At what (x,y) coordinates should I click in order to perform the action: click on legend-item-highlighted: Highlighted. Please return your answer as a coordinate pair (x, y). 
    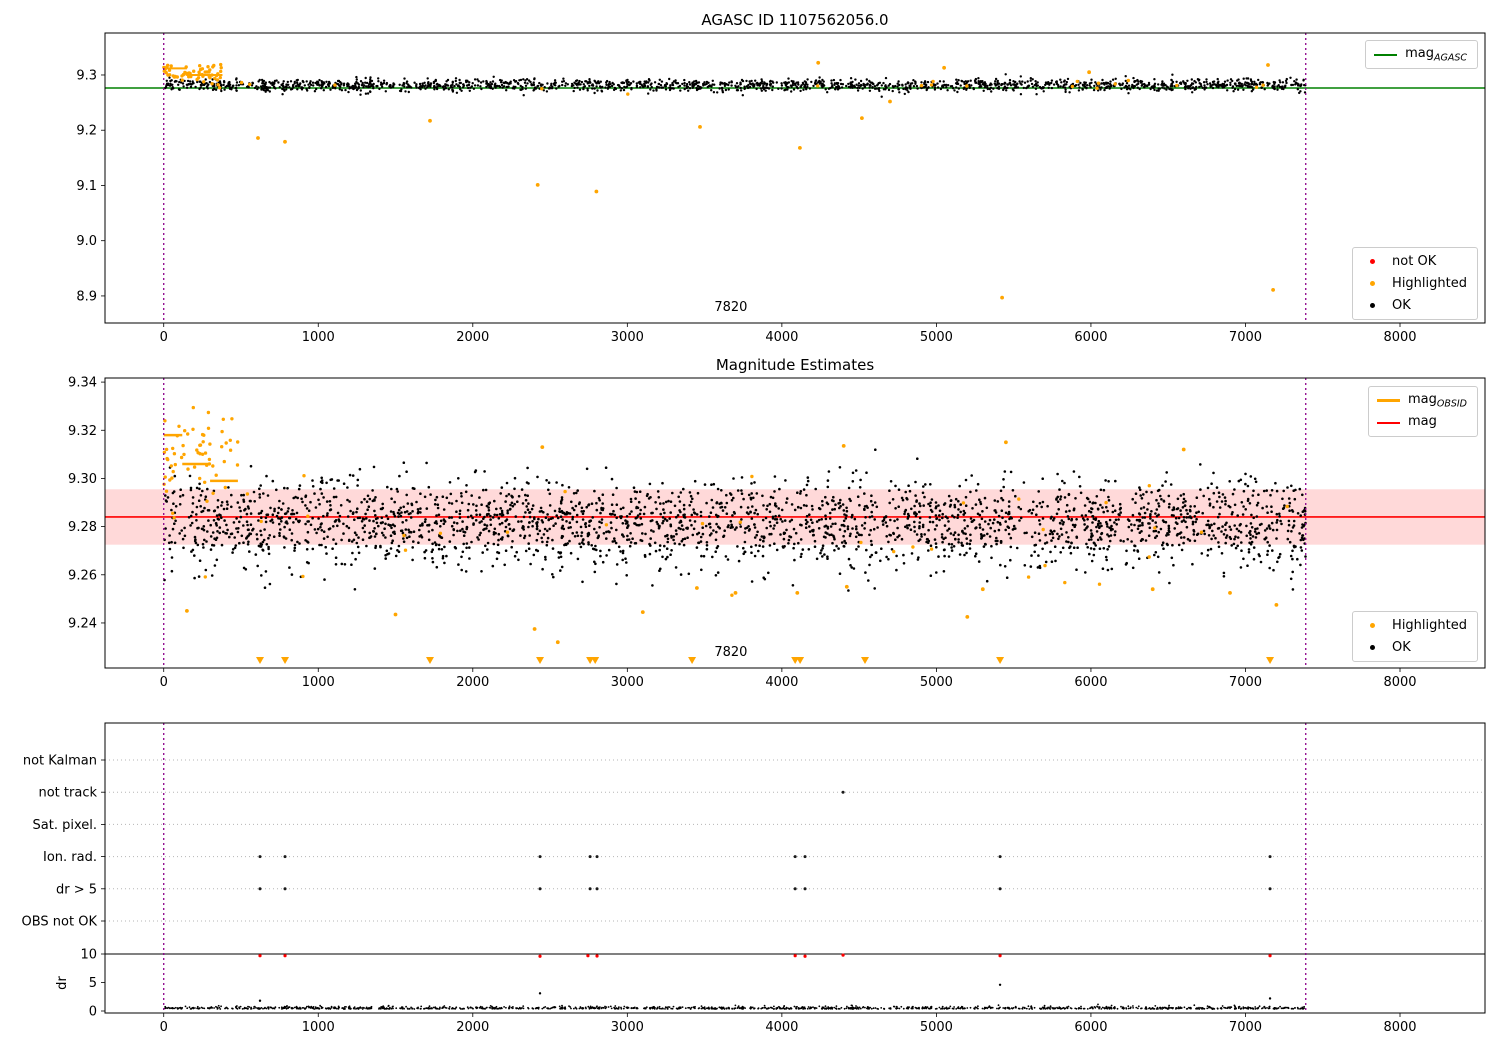
    Looking at the image, I should click on (1414, 283).